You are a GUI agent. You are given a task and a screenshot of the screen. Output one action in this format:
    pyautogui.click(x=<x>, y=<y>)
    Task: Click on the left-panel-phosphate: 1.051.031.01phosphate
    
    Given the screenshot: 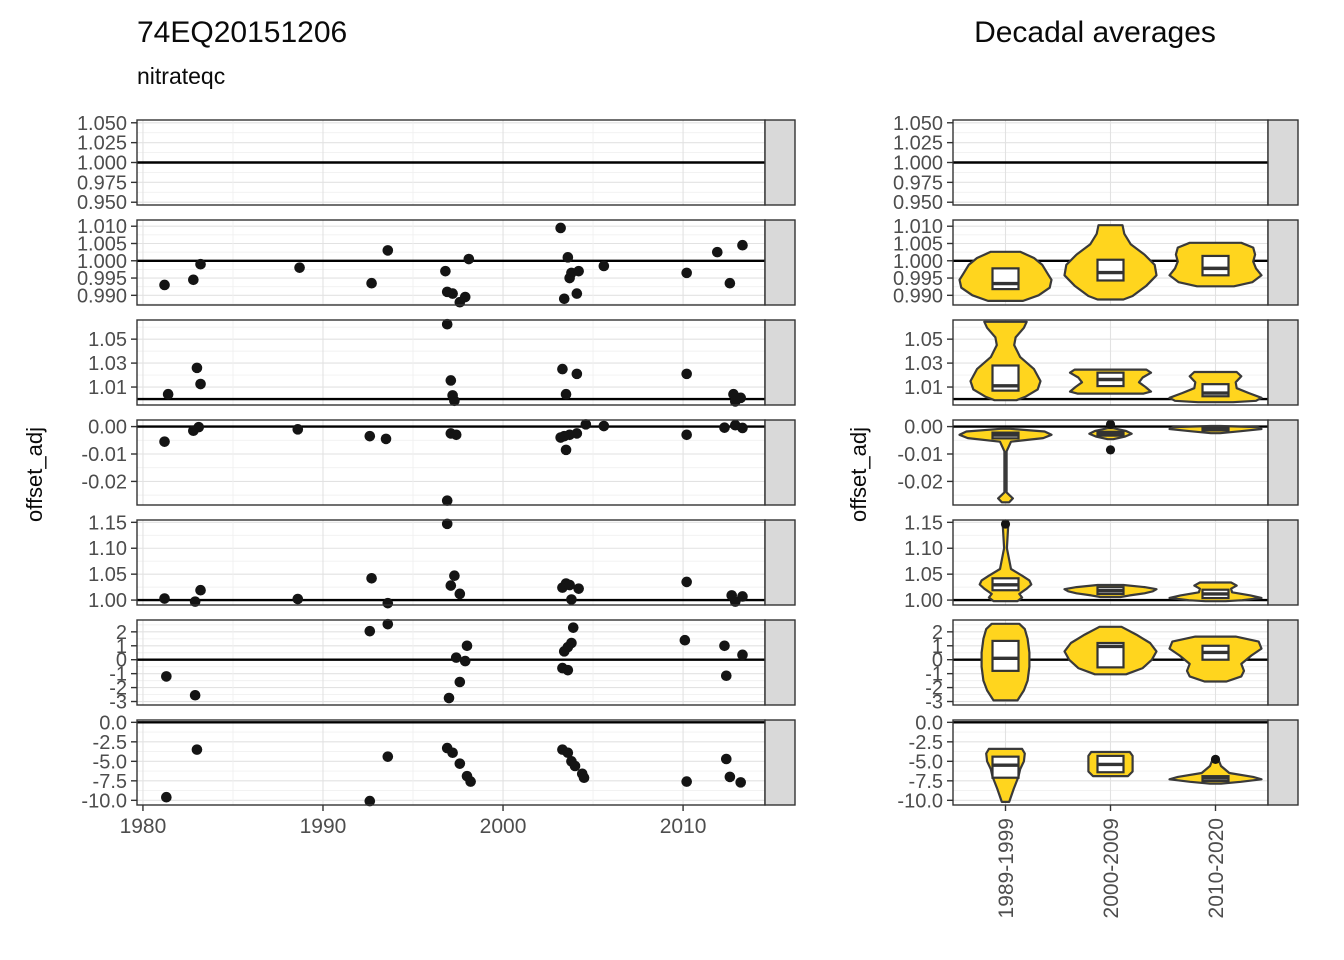 What is the action you would take?
    pyautogui.click(x=442, y=362)
    